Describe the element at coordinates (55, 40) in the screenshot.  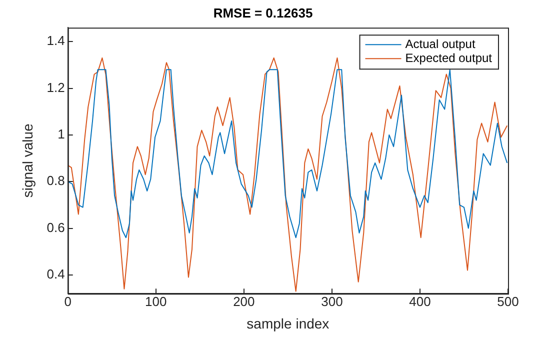
I see `y-tick-label: 1.4` at that location.